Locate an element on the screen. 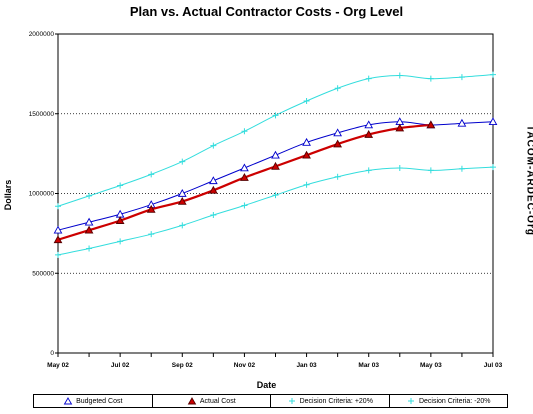 The image size is (533, 414). x-tick-label: Jan 03 is located at coordinates (306, 365).